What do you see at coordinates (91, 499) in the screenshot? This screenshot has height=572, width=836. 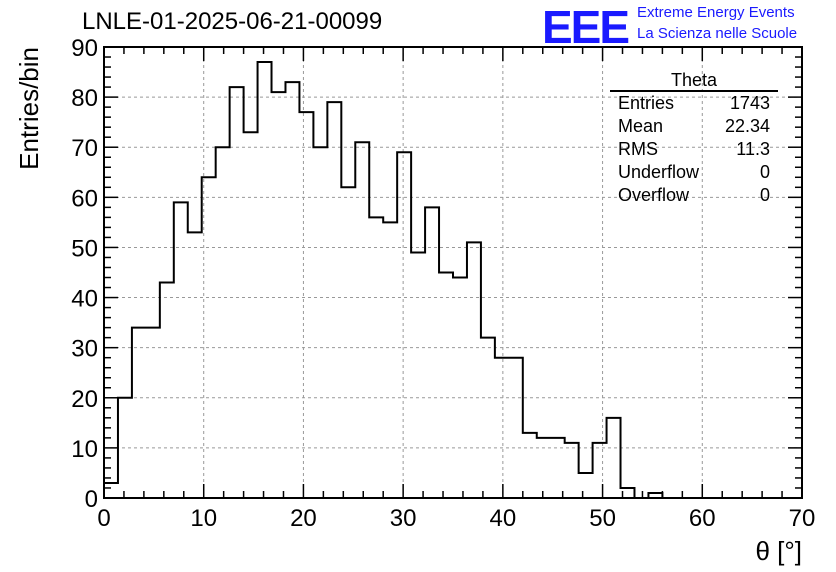 I see `y-tick-label: 0` at bounding box center [91, 499].